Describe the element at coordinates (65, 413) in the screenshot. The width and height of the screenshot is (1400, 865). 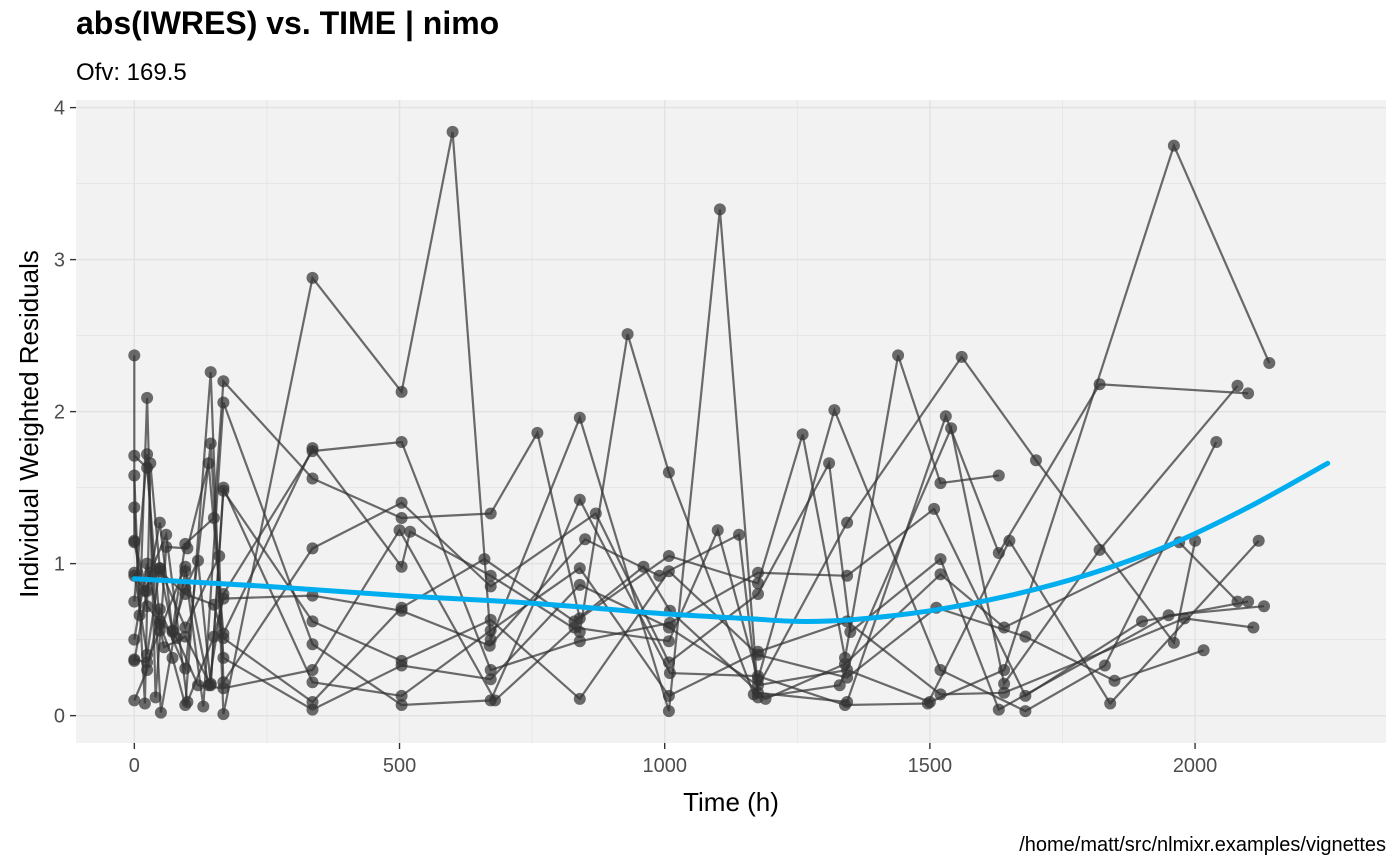
I see `y-axis: 0 1 2 3 4` at that location.